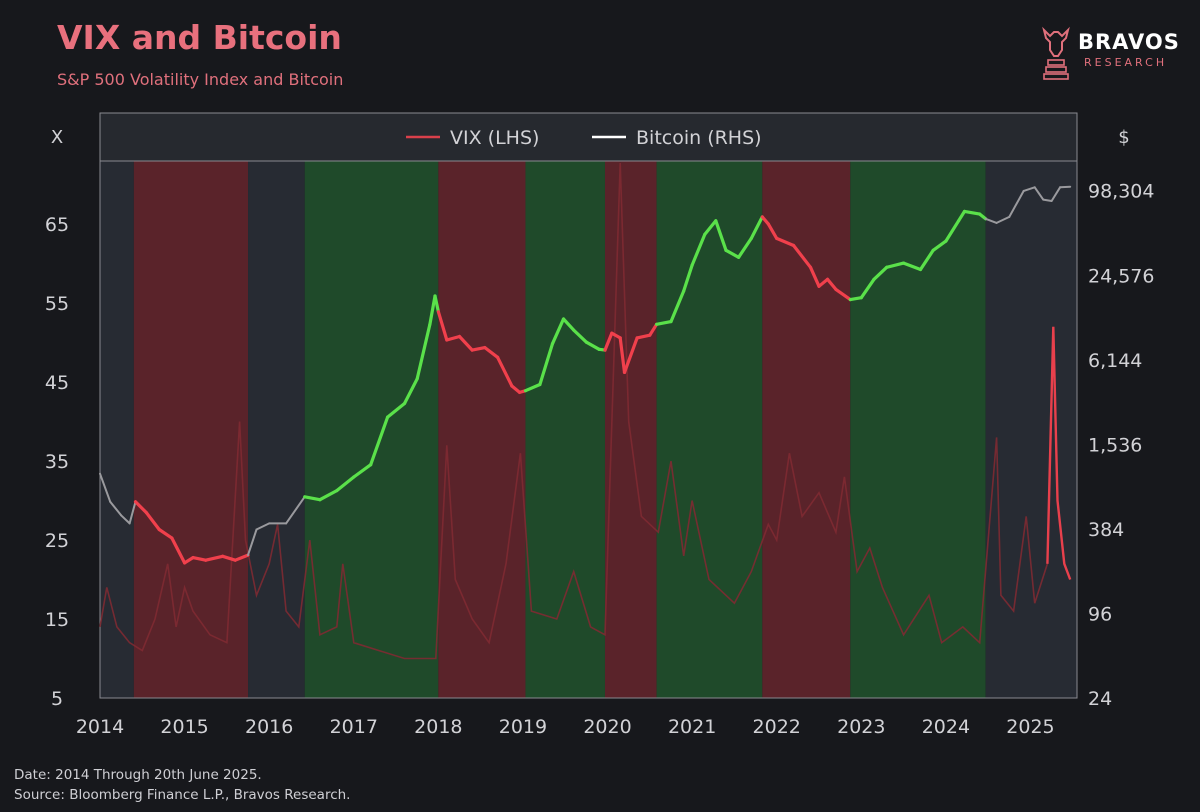 This screenshot has height=812, width=1200. I want to click on regime-band-bull, so click(565, 429).